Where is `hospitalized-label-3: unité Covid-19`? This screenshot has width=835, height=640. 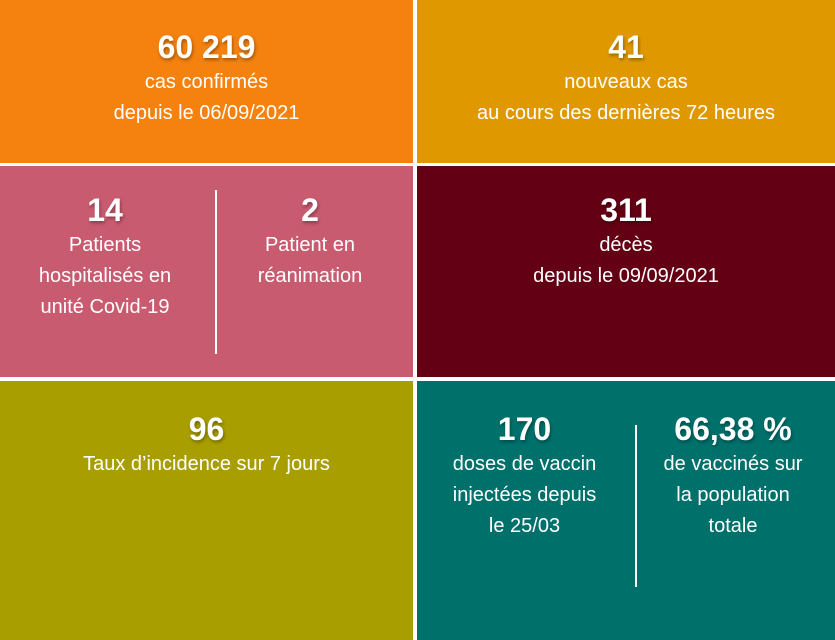
hospitalized-label-3: unité Covid-19 is located at coordinates (105, 307).